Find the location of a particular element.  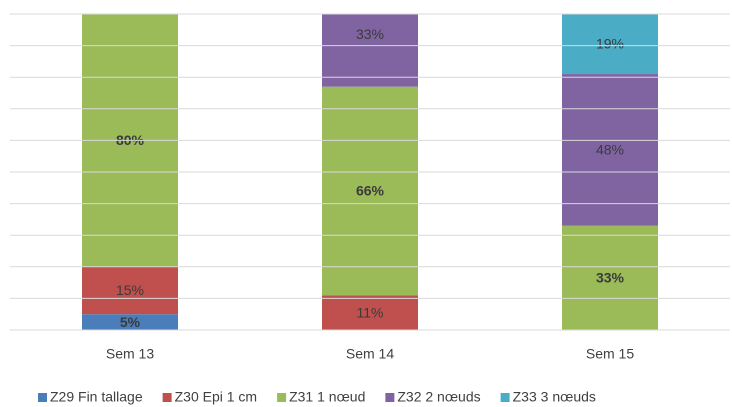

legend-label: Z33 3 nœuds is located at coordinates (554, 397).